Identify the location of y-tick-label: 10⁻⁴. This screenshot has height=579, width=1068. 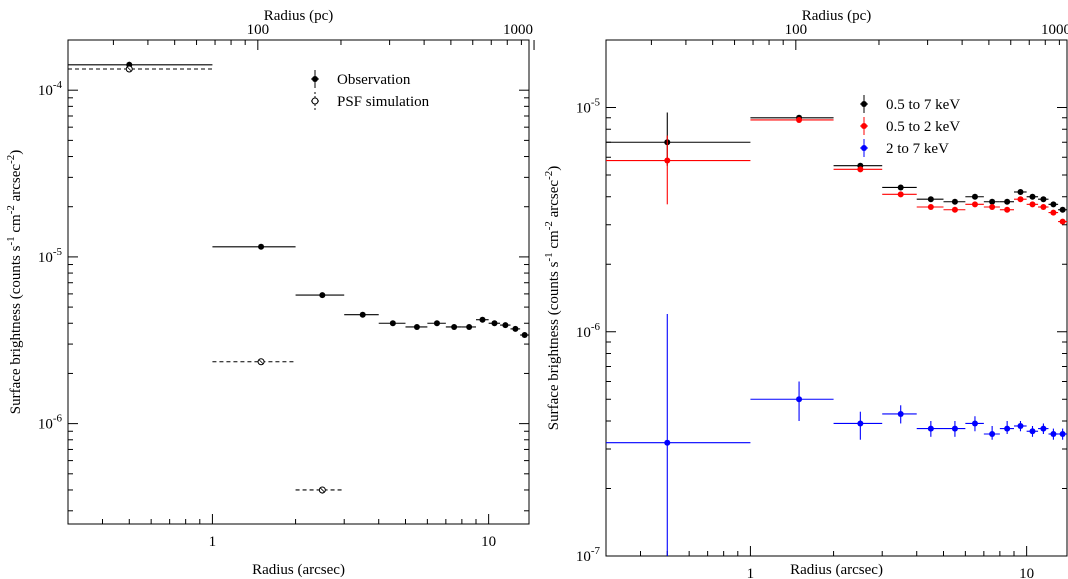
(50, 89).